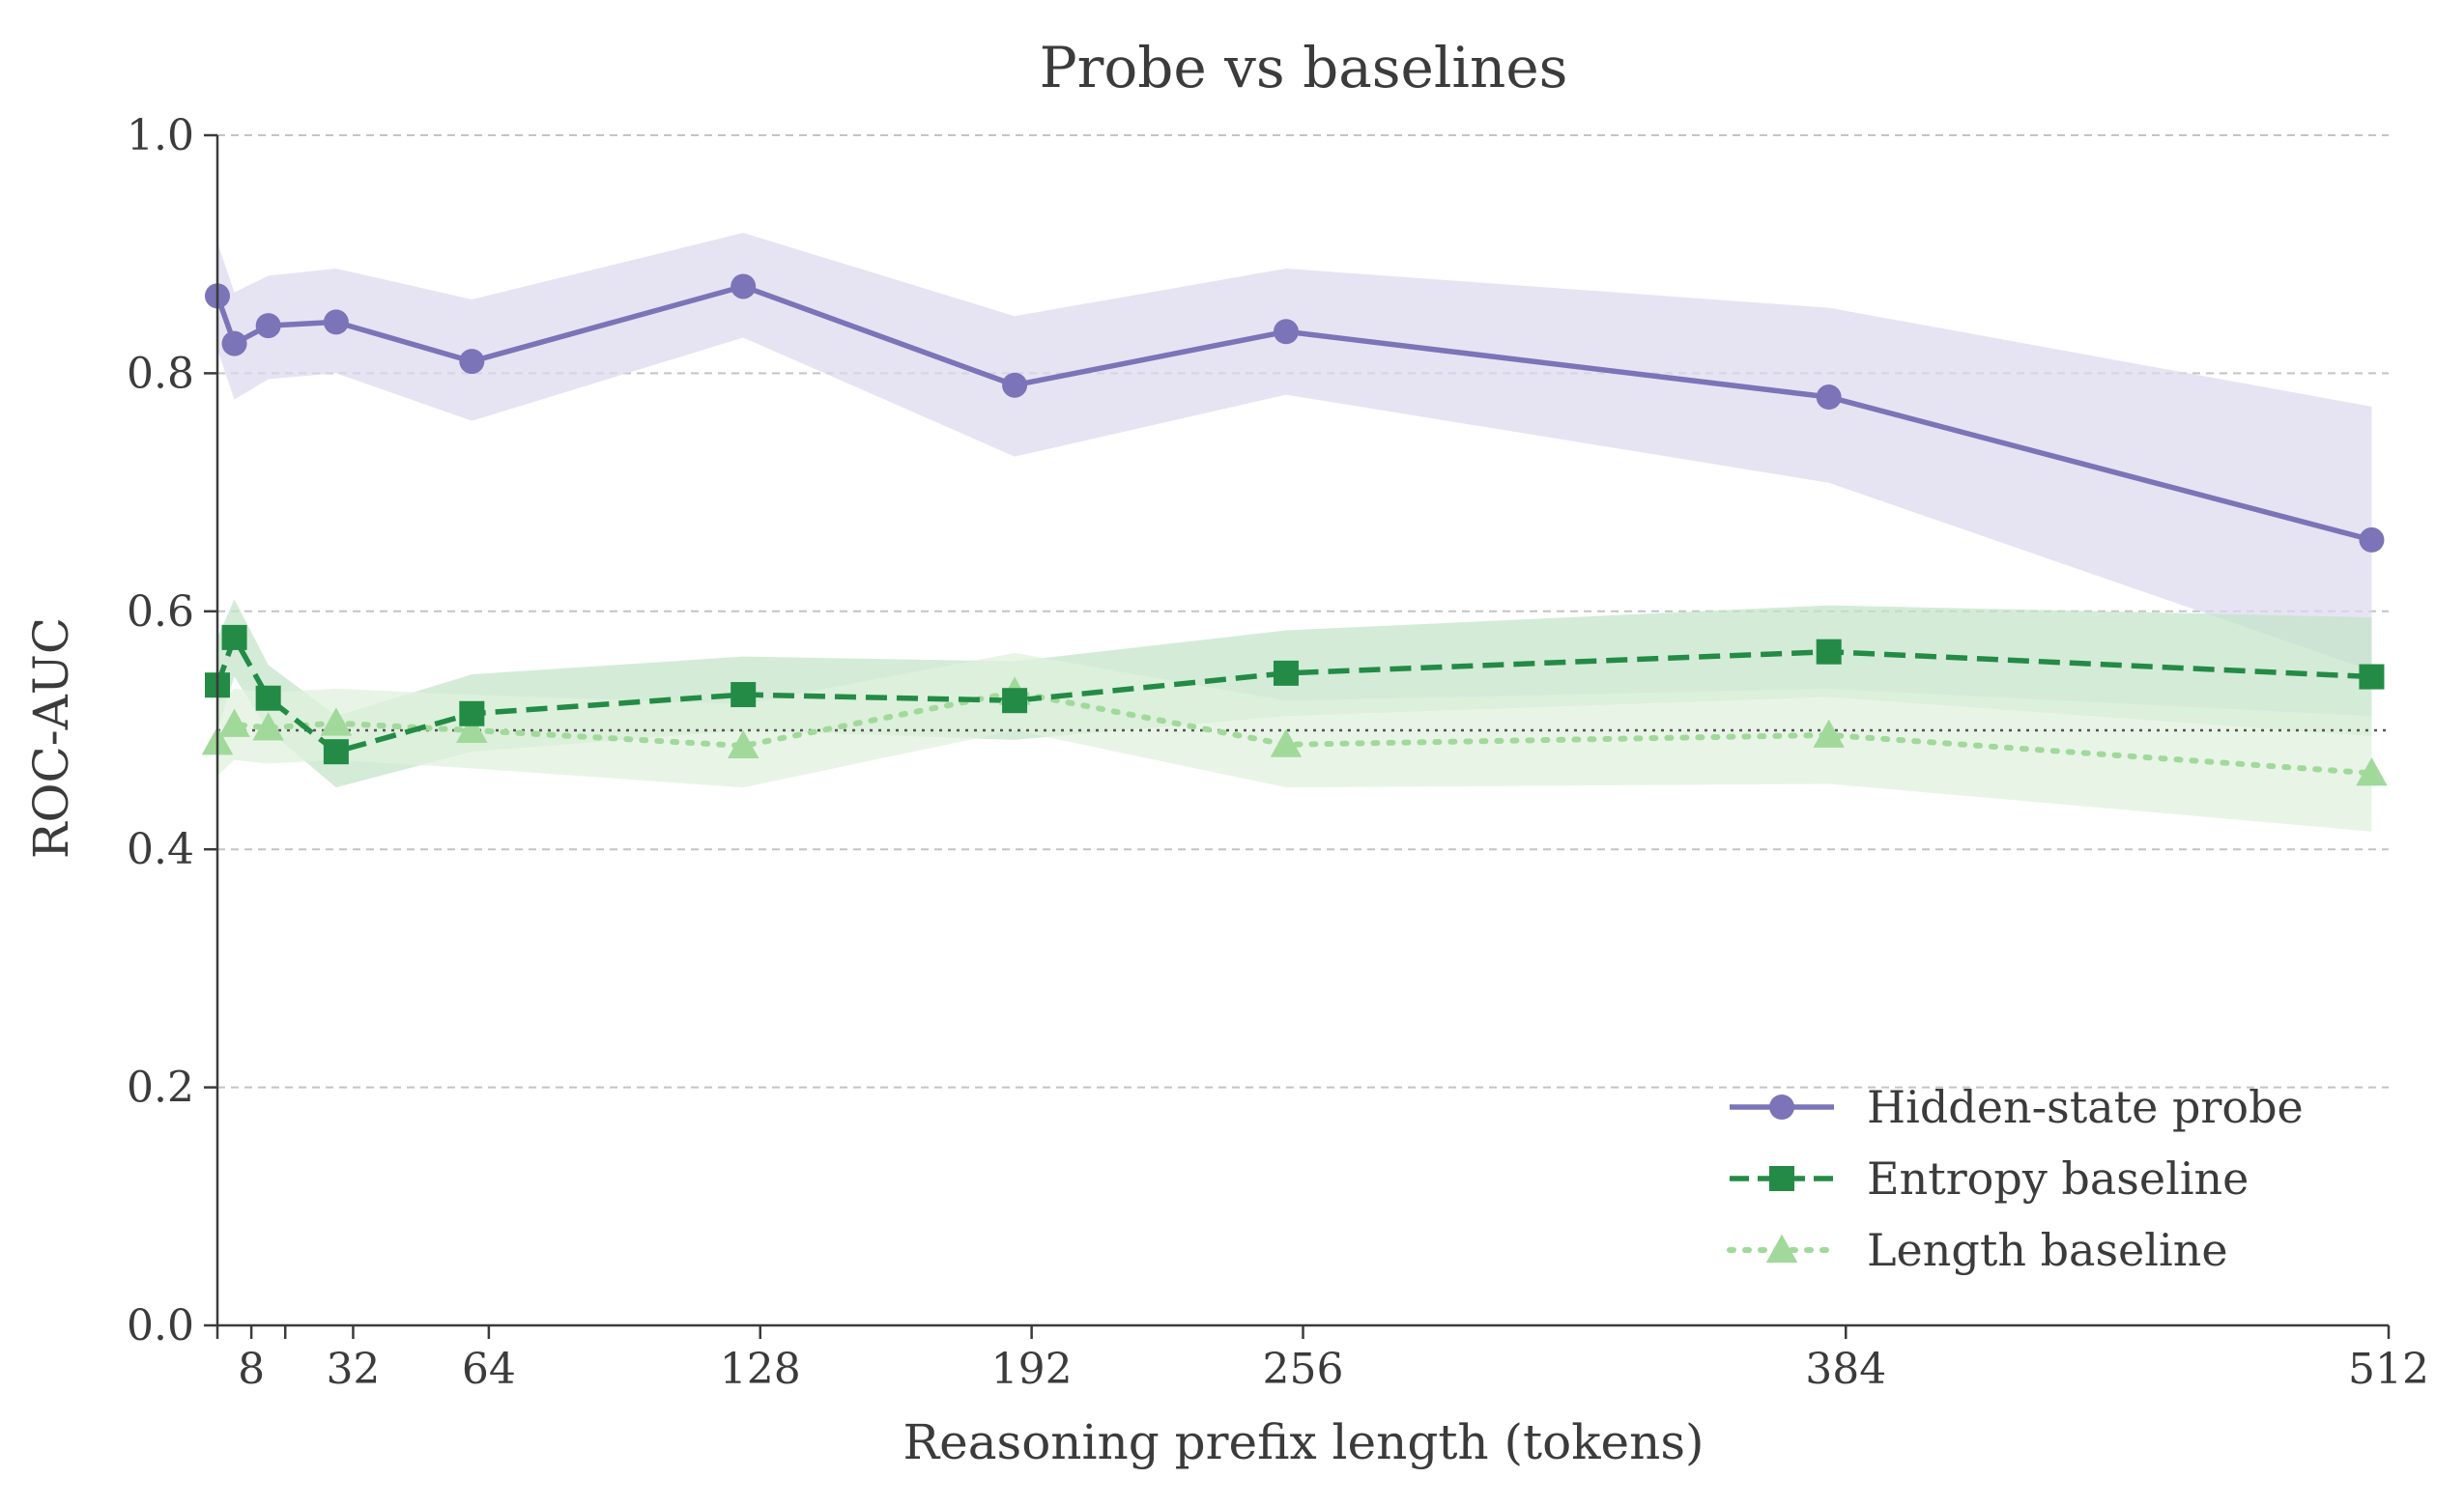  I want to click on x-tick-label-8: 384, so click(1845, 1369).